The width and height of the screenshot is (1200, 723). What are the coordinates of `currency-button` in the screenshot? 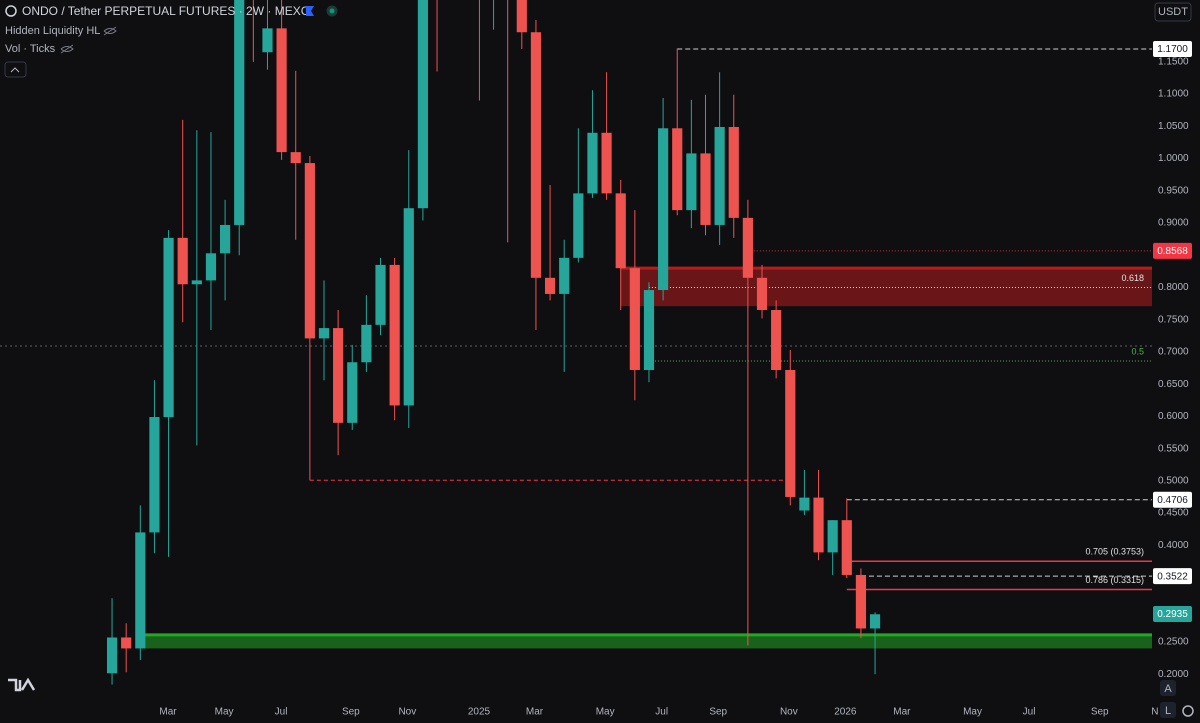 It's located at (1173, 12).